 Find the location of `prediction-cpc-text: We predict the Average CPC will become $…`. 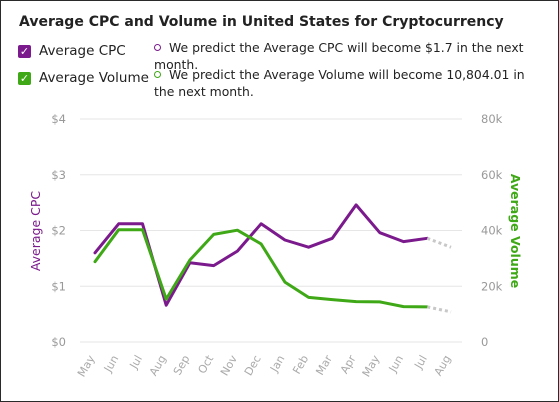

prediction-cpc-text: We predict the Average CPC will become $… is located at coordinates (339, 56).